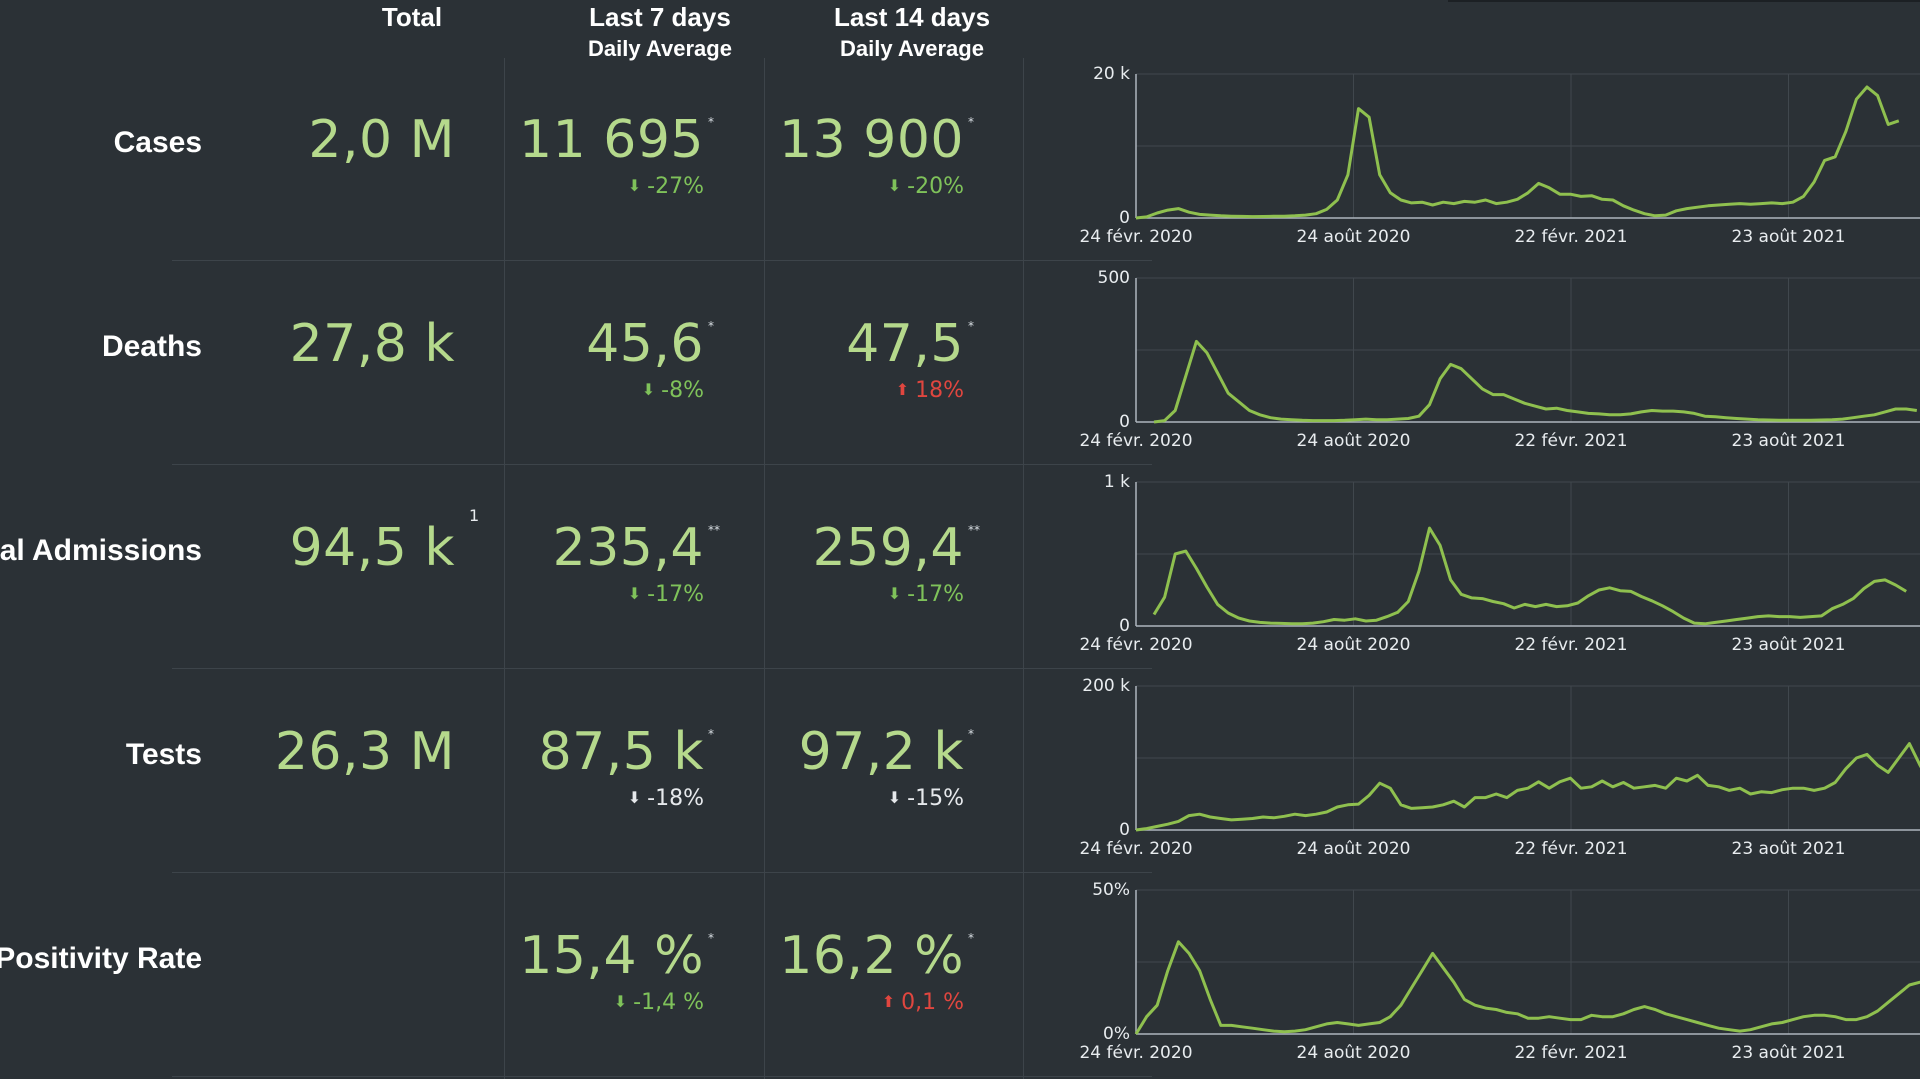  What do you see at coordinates (645, 344) in the screenshot?
I see `last7-value: 45,6` at bounding box center [645, 344].